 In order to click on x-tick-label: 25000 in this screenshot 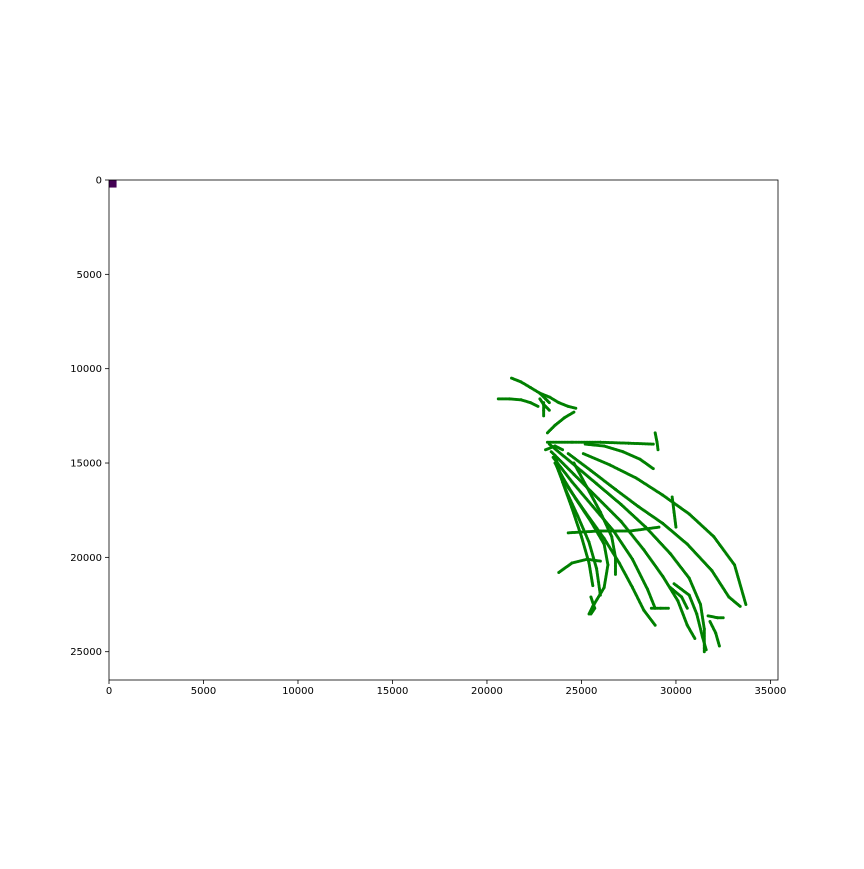, I will do `click(582, 691)`.